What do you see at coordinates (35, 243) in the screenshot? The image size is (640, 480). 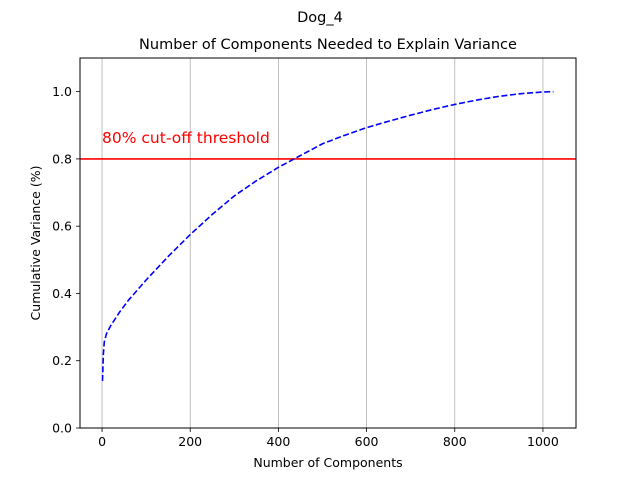 I see `y-axis-label: Cumulative Variance (%)` at bounding box center [35, 243].